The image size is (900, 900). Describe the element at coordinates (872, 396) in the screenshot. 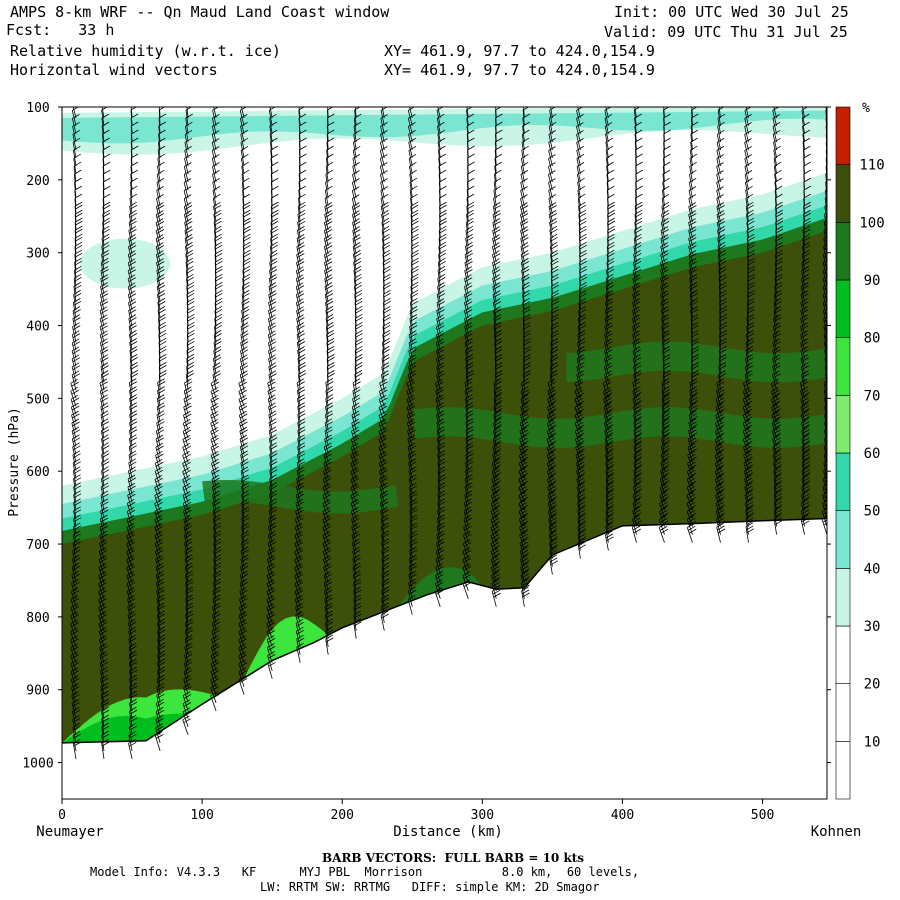

I see `colorbar-label: 70` at that location.